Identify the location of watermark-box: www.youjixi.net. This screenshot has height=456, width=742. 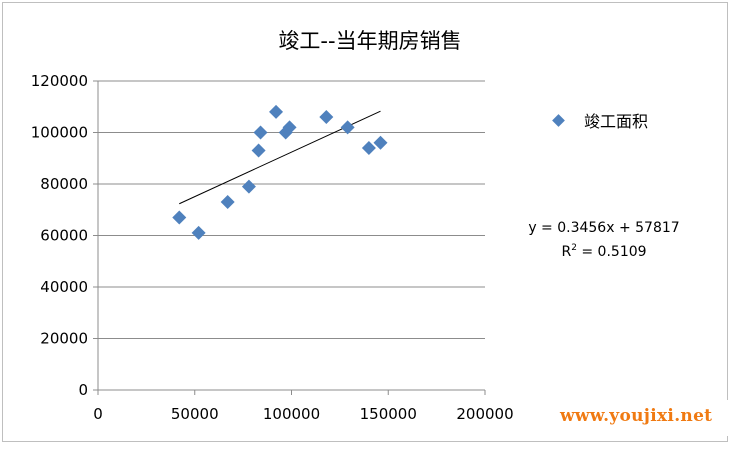
(643, 418).